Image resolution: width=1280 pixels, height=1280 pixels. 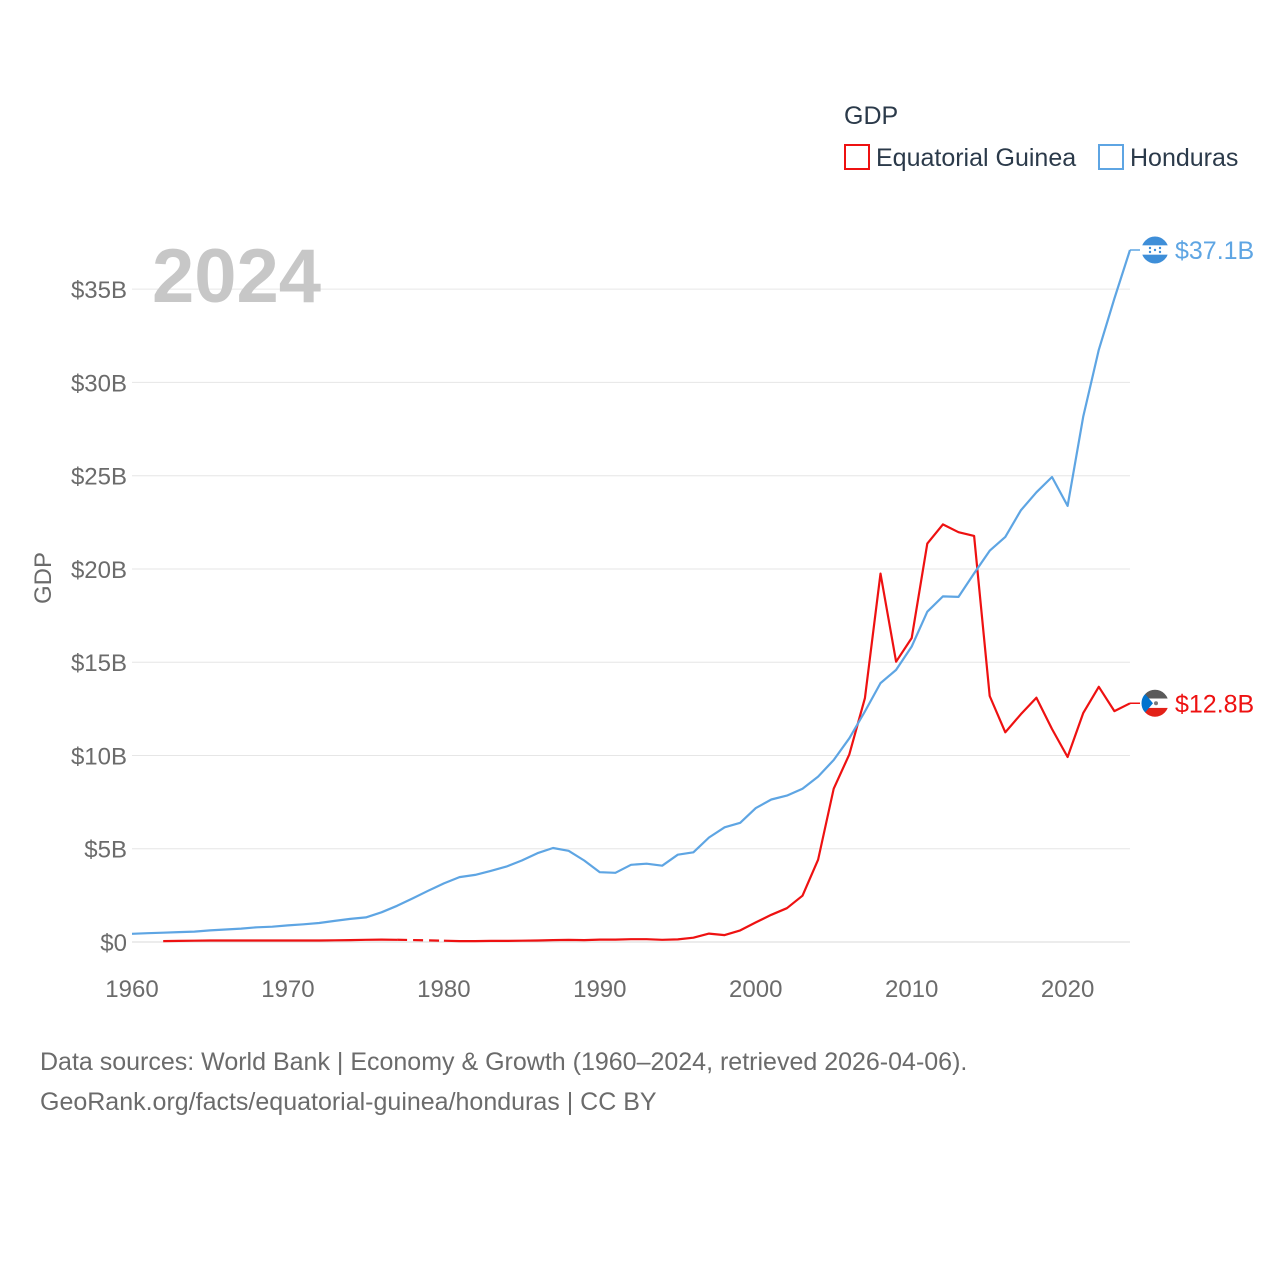 What do you see at coordinates (976, 158) in the screenshot?
I see `legend-label-equatorial-guinea: Equatorial Guinea` at bounding box center [976, 158].